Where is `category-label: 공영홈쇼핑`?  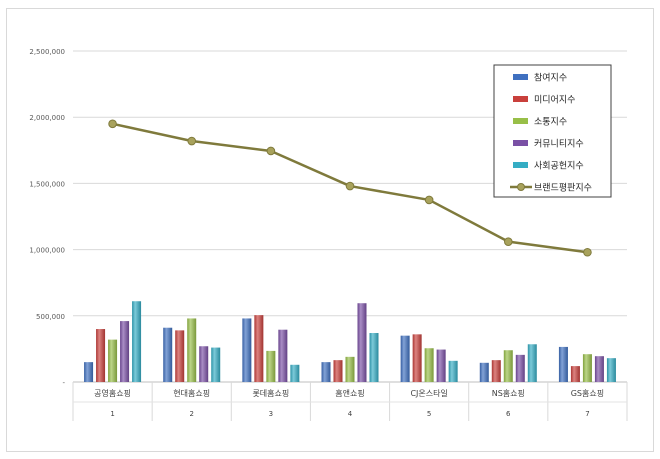 category-label: 공영홈쇼핑 is located at coordinates (112, 393).